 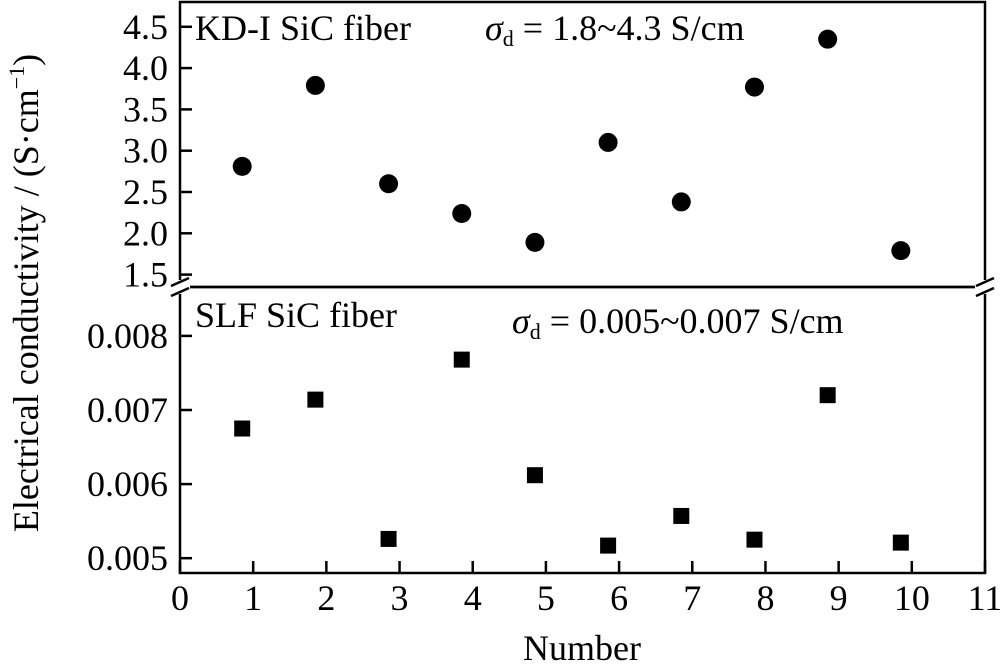 What do you see at coordinates (521, 321) in the screenshot?
I see `bottom-sigma-symbol: σ` at bounding box center [521, 321].